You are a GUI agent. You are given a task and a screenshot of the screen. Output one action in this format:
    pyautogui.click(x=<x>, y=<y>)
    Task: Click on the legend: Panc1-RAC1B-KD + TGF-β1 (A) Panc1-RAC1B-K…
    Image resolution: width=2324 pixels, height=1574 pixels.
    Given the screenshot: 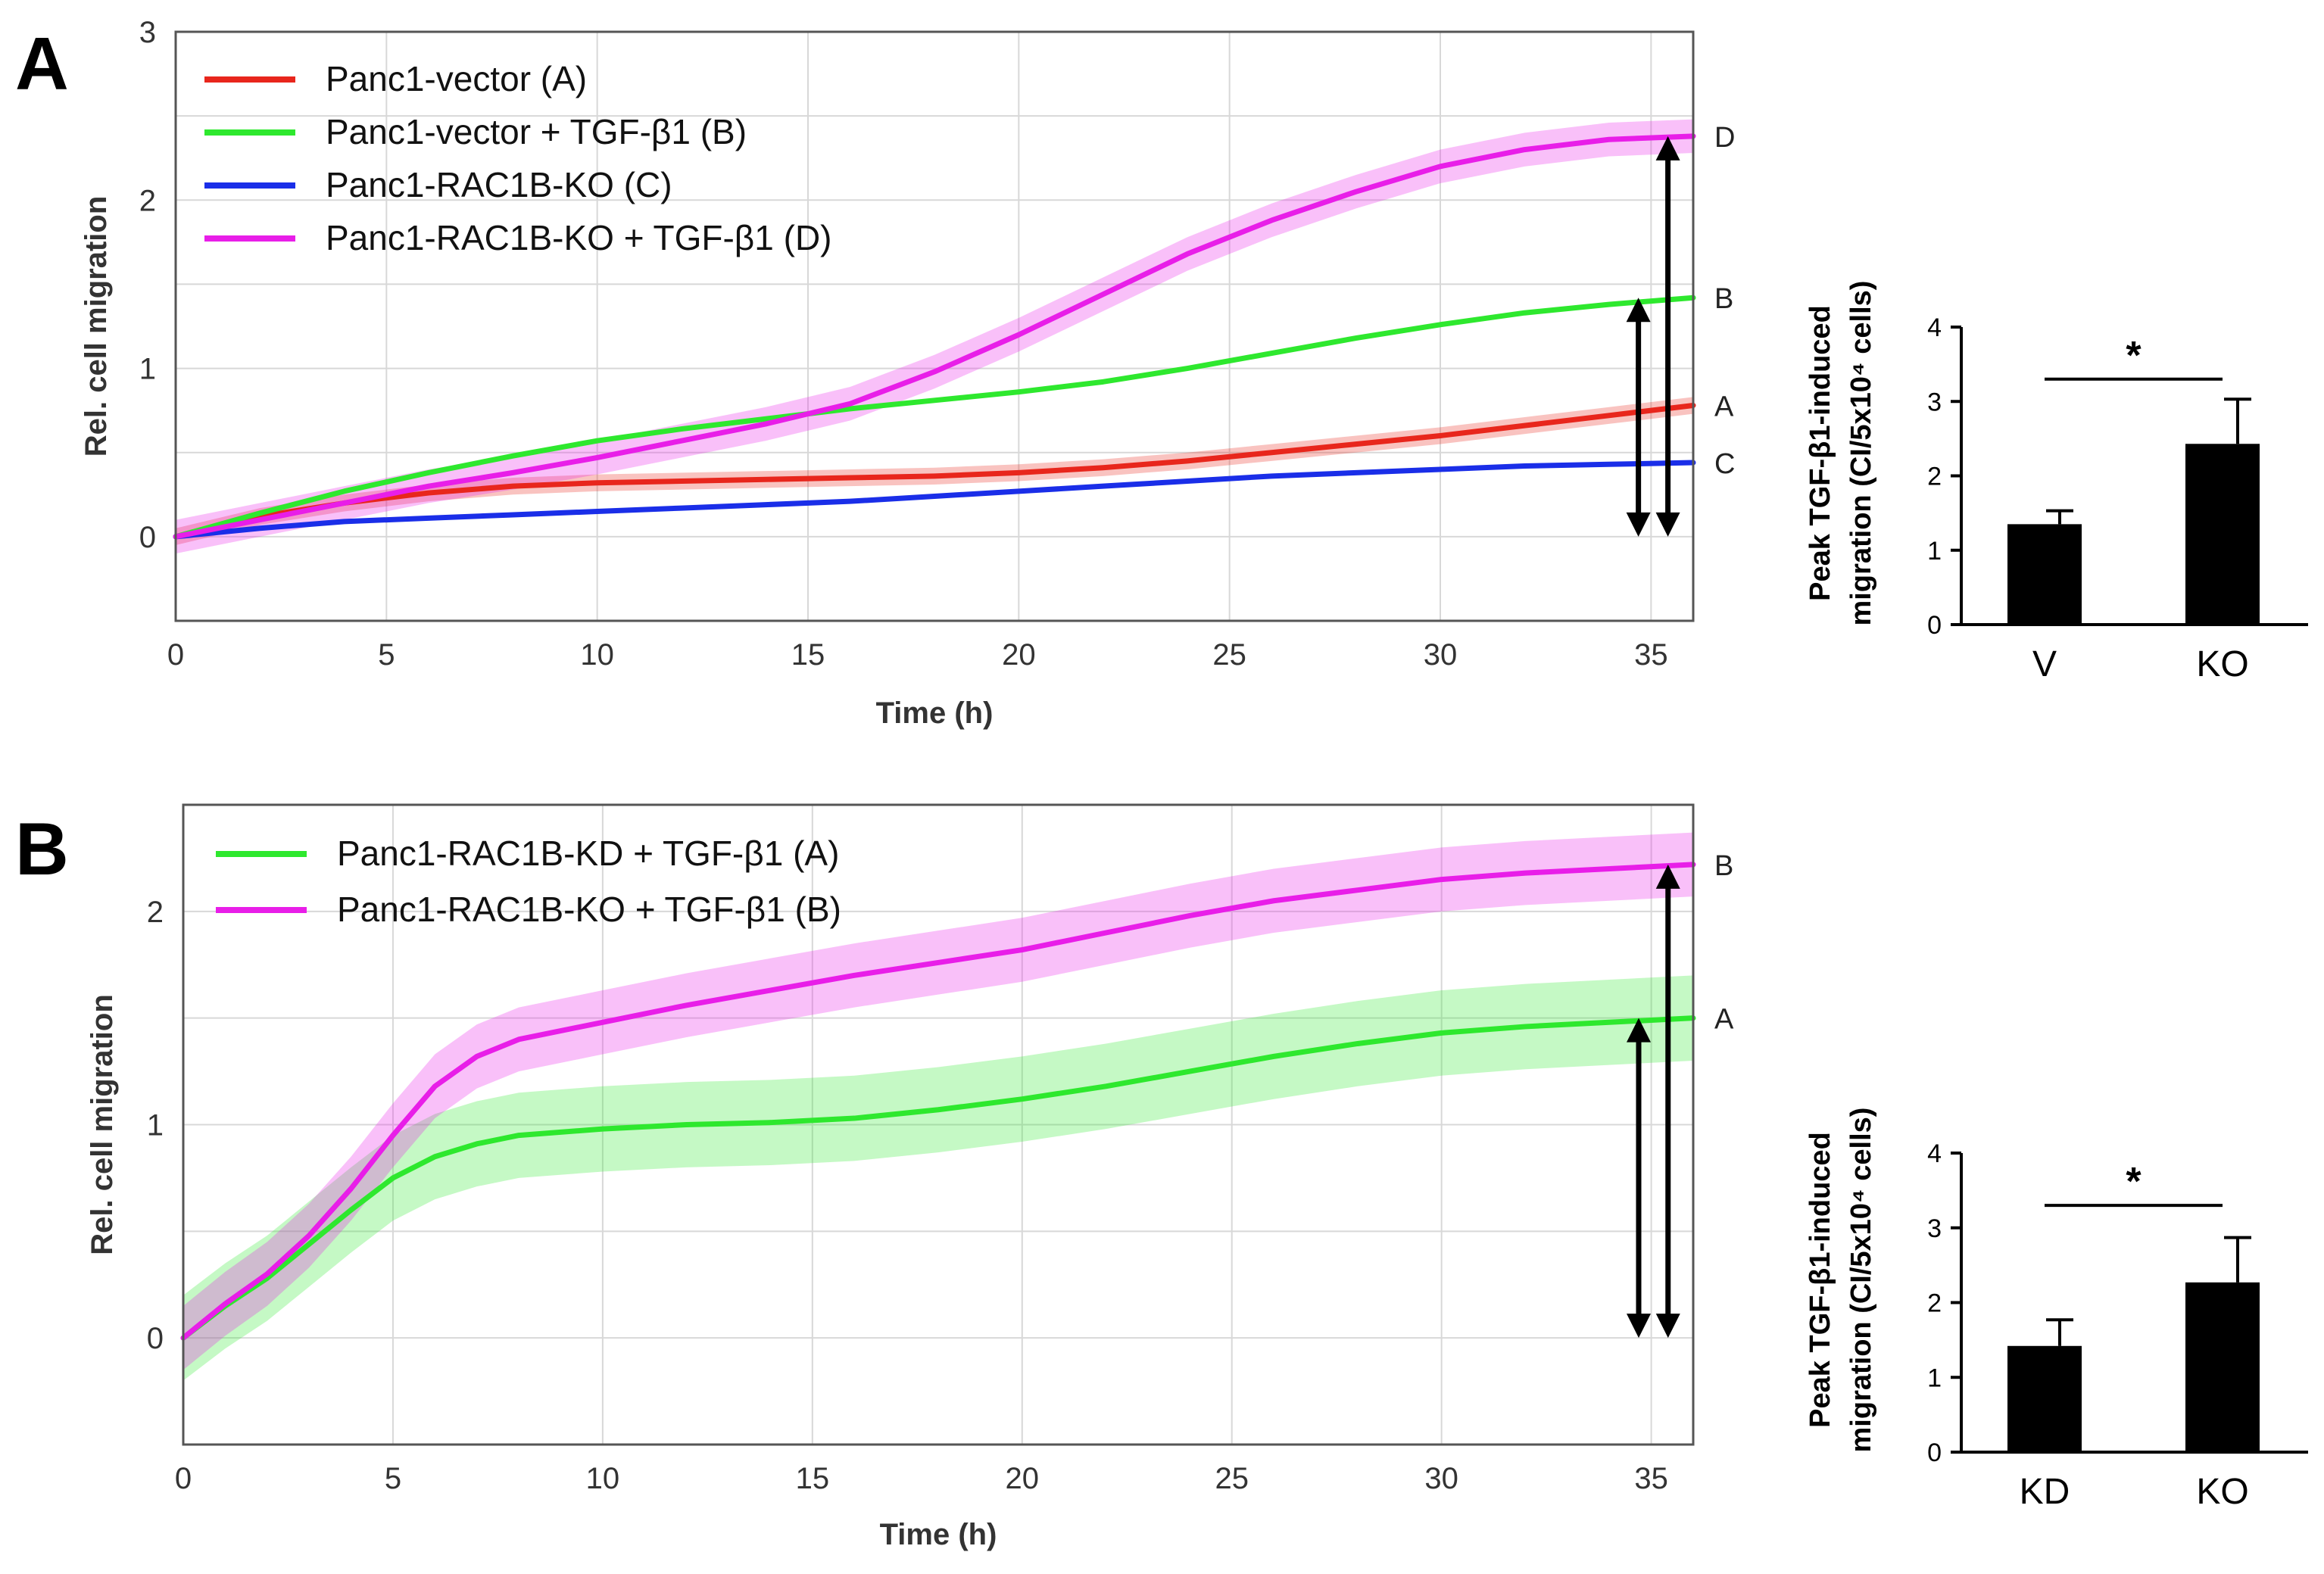 What is the action you would take?
    pyautogui.click(x=528, y=882)
    